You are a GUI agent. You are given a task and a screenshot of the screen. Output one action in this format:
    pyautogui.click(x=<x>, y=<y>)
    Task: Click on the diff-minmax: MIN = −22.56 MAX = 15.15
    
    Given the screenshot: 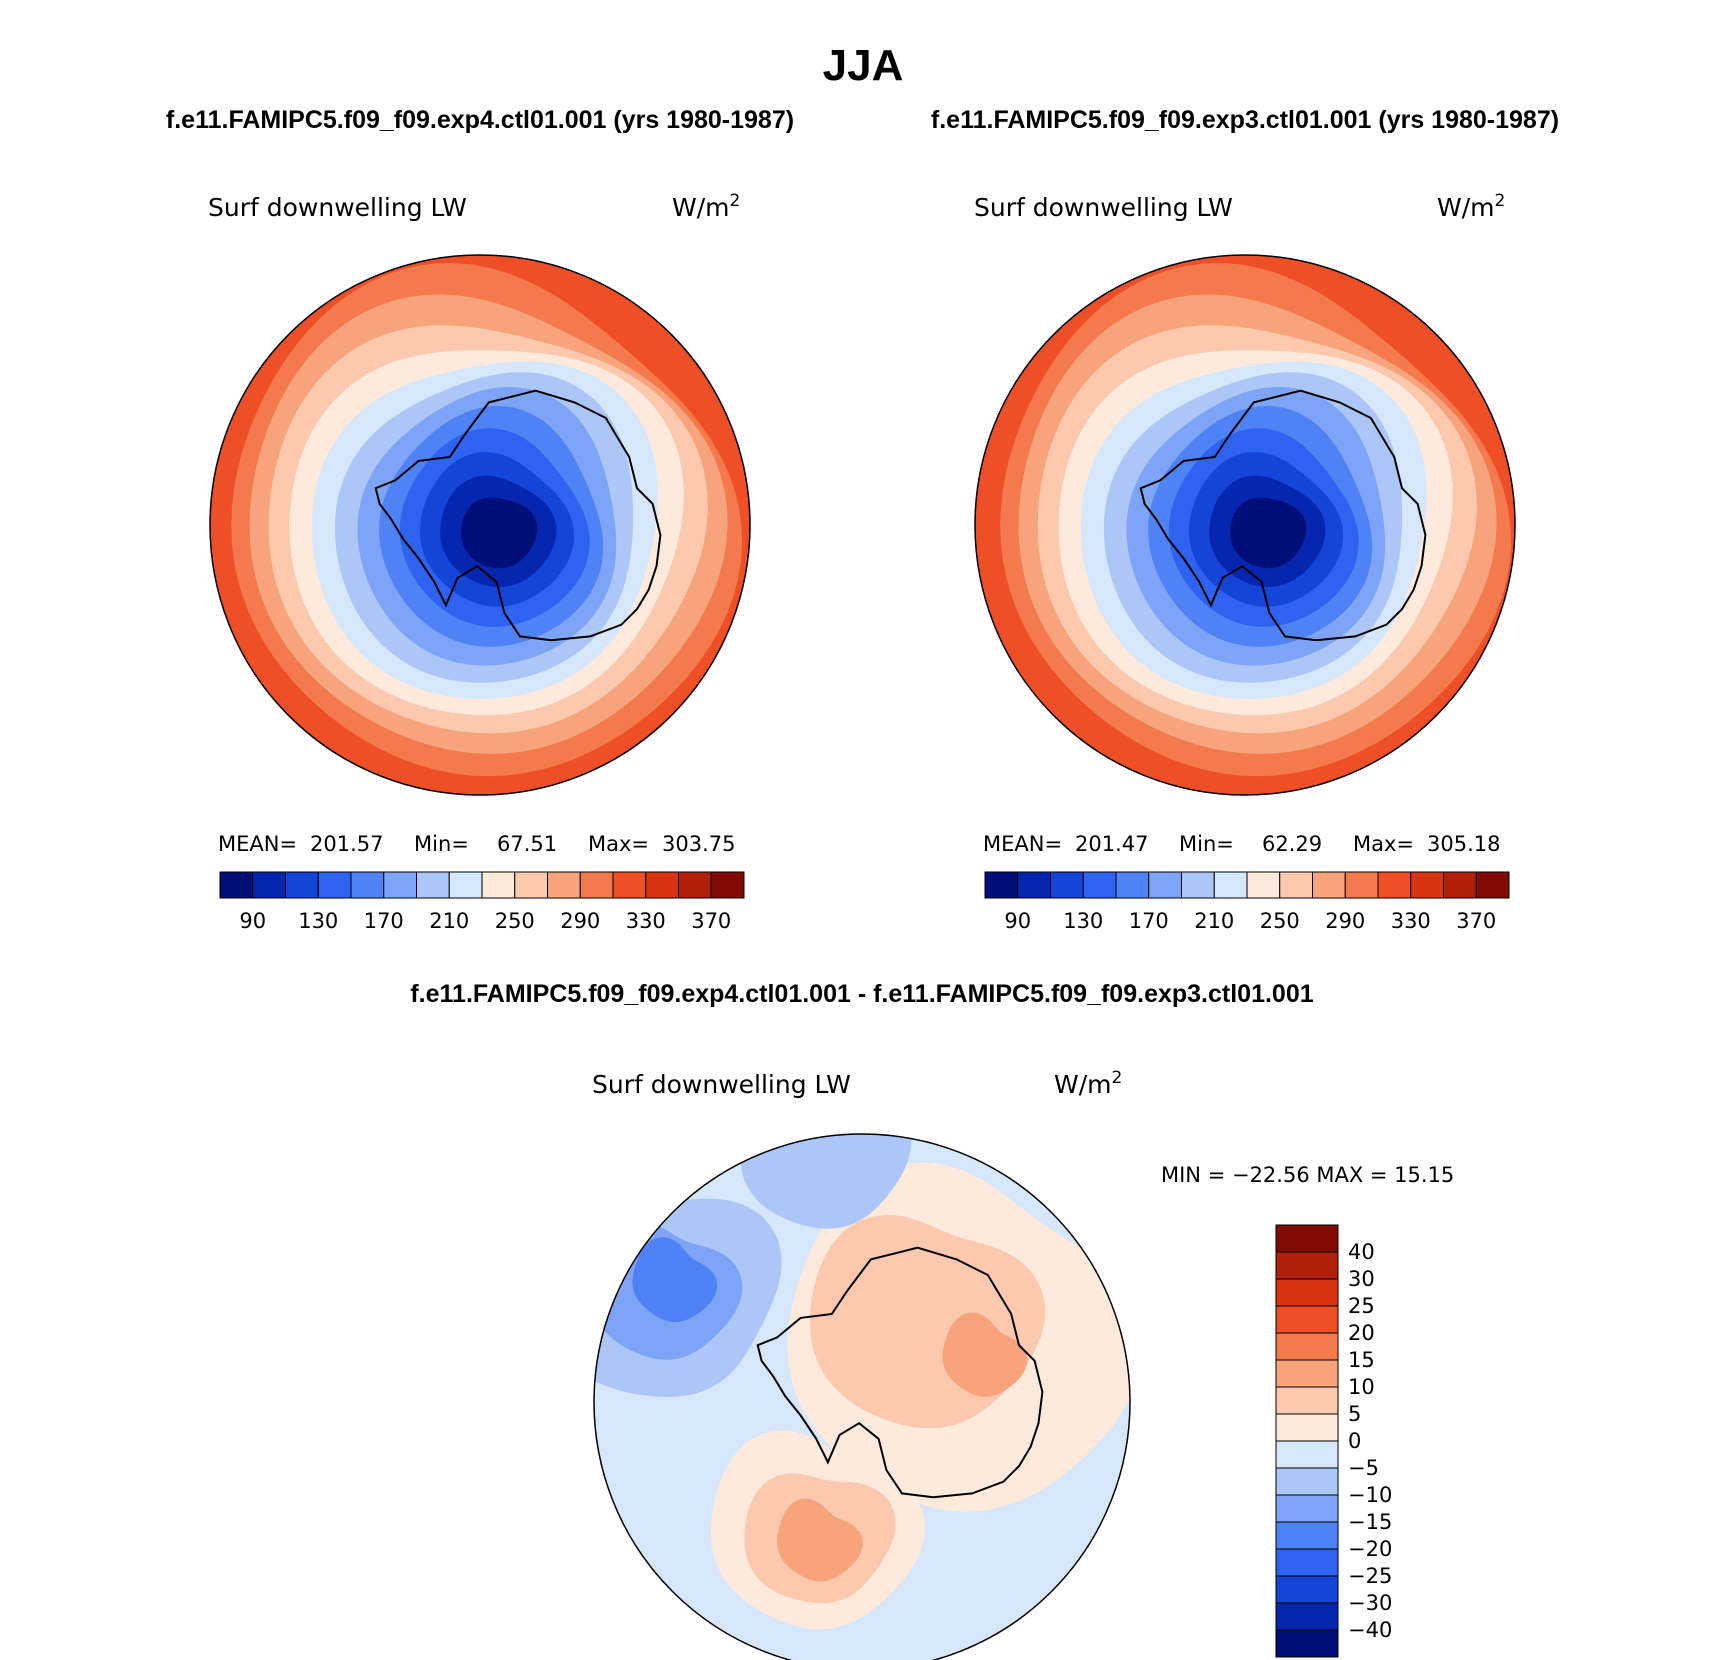 What is the action you would take?
    pyautogui.click(x=1307, y=1175)
    